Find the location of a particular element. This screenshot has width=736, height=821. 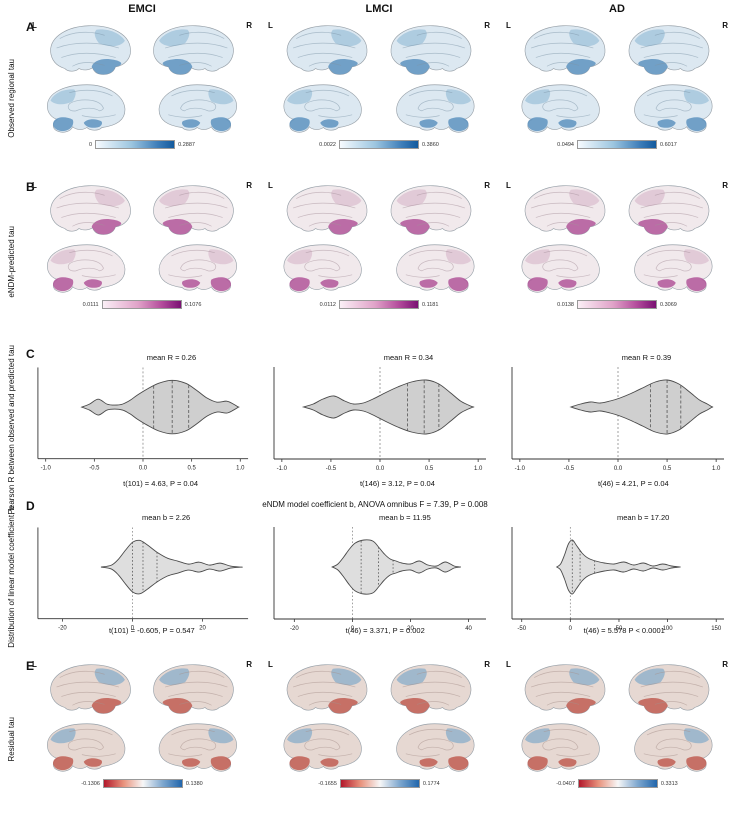

panel-e-brains-emci: L R -0.1306 0.1380 is located at coordinates (142, 739).